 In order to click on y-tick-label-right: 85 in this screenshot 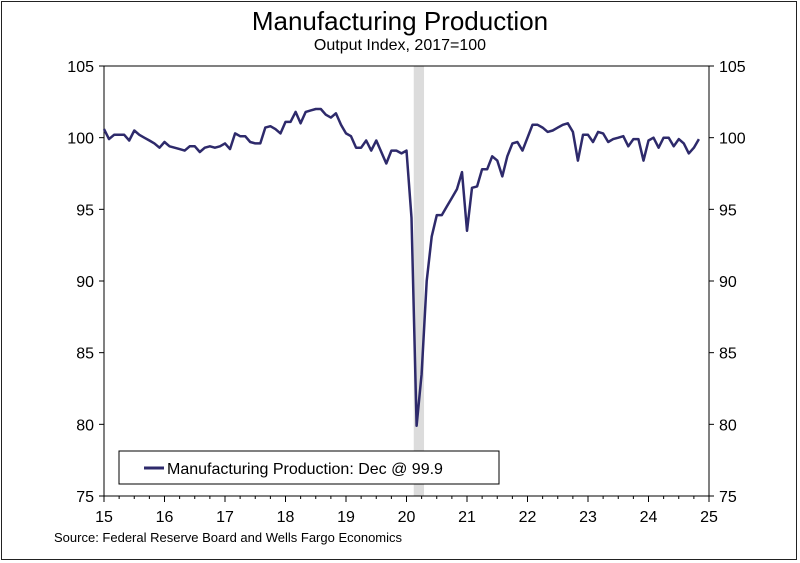, I will do `click(728, 354)`.